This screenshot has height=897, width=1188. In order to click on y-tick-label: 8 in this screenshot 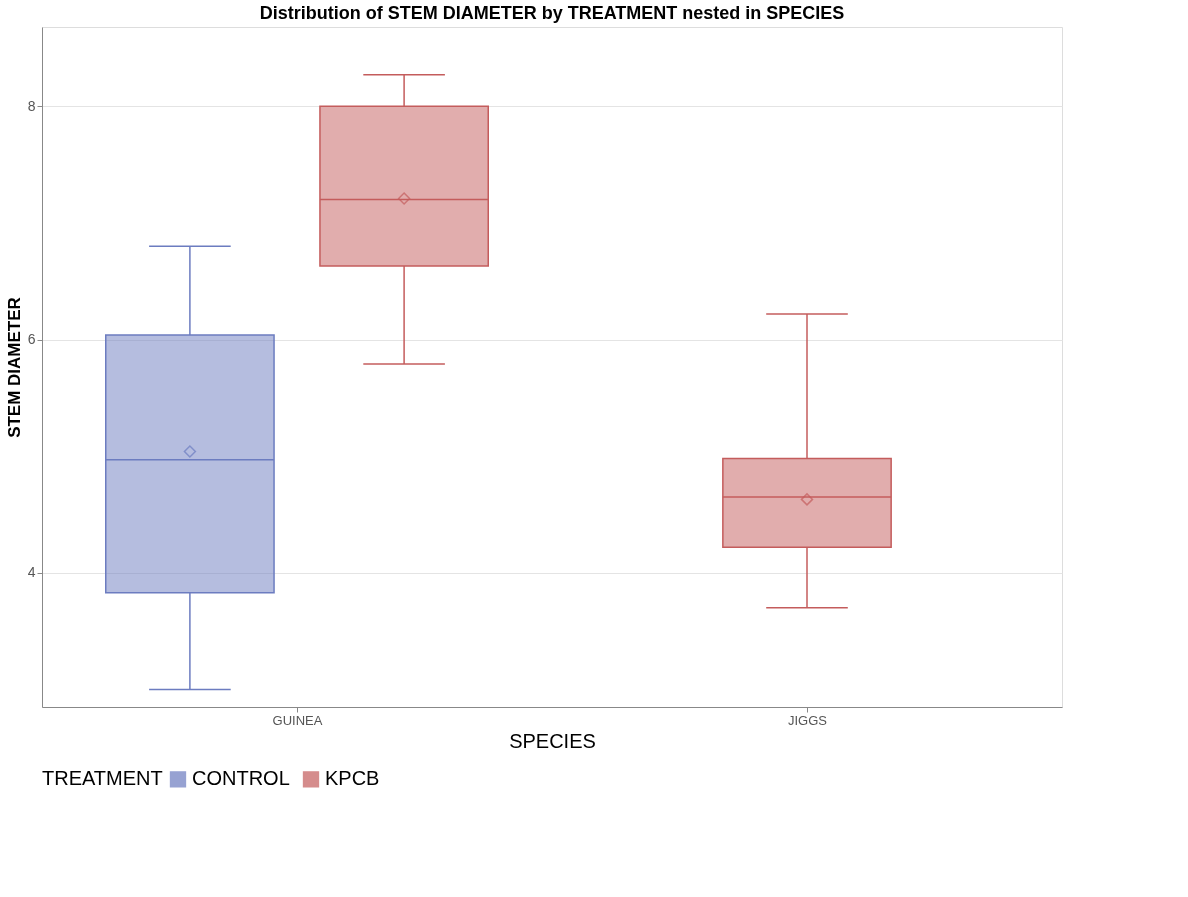, I will do `click(31, 105)`.